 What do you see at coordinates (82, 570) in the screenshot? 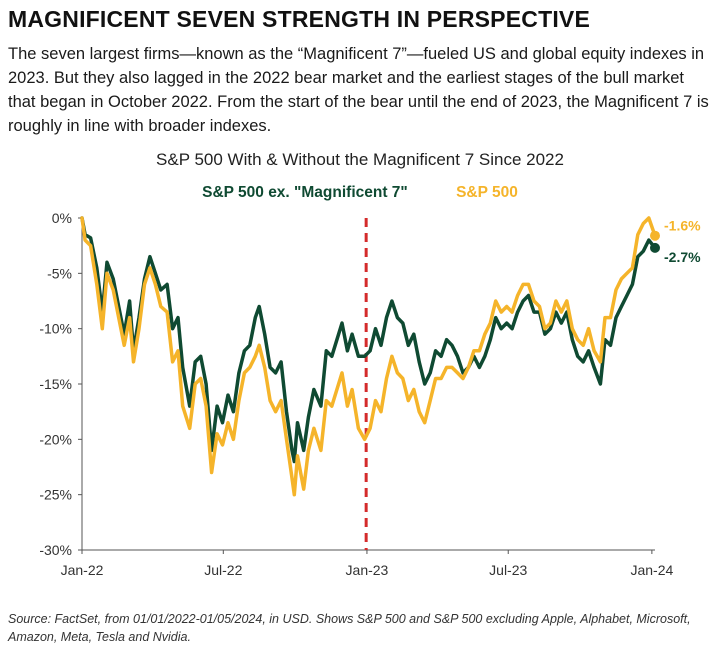
I see `x-tick-label: Jan-22` at bounding box center [82, 570].